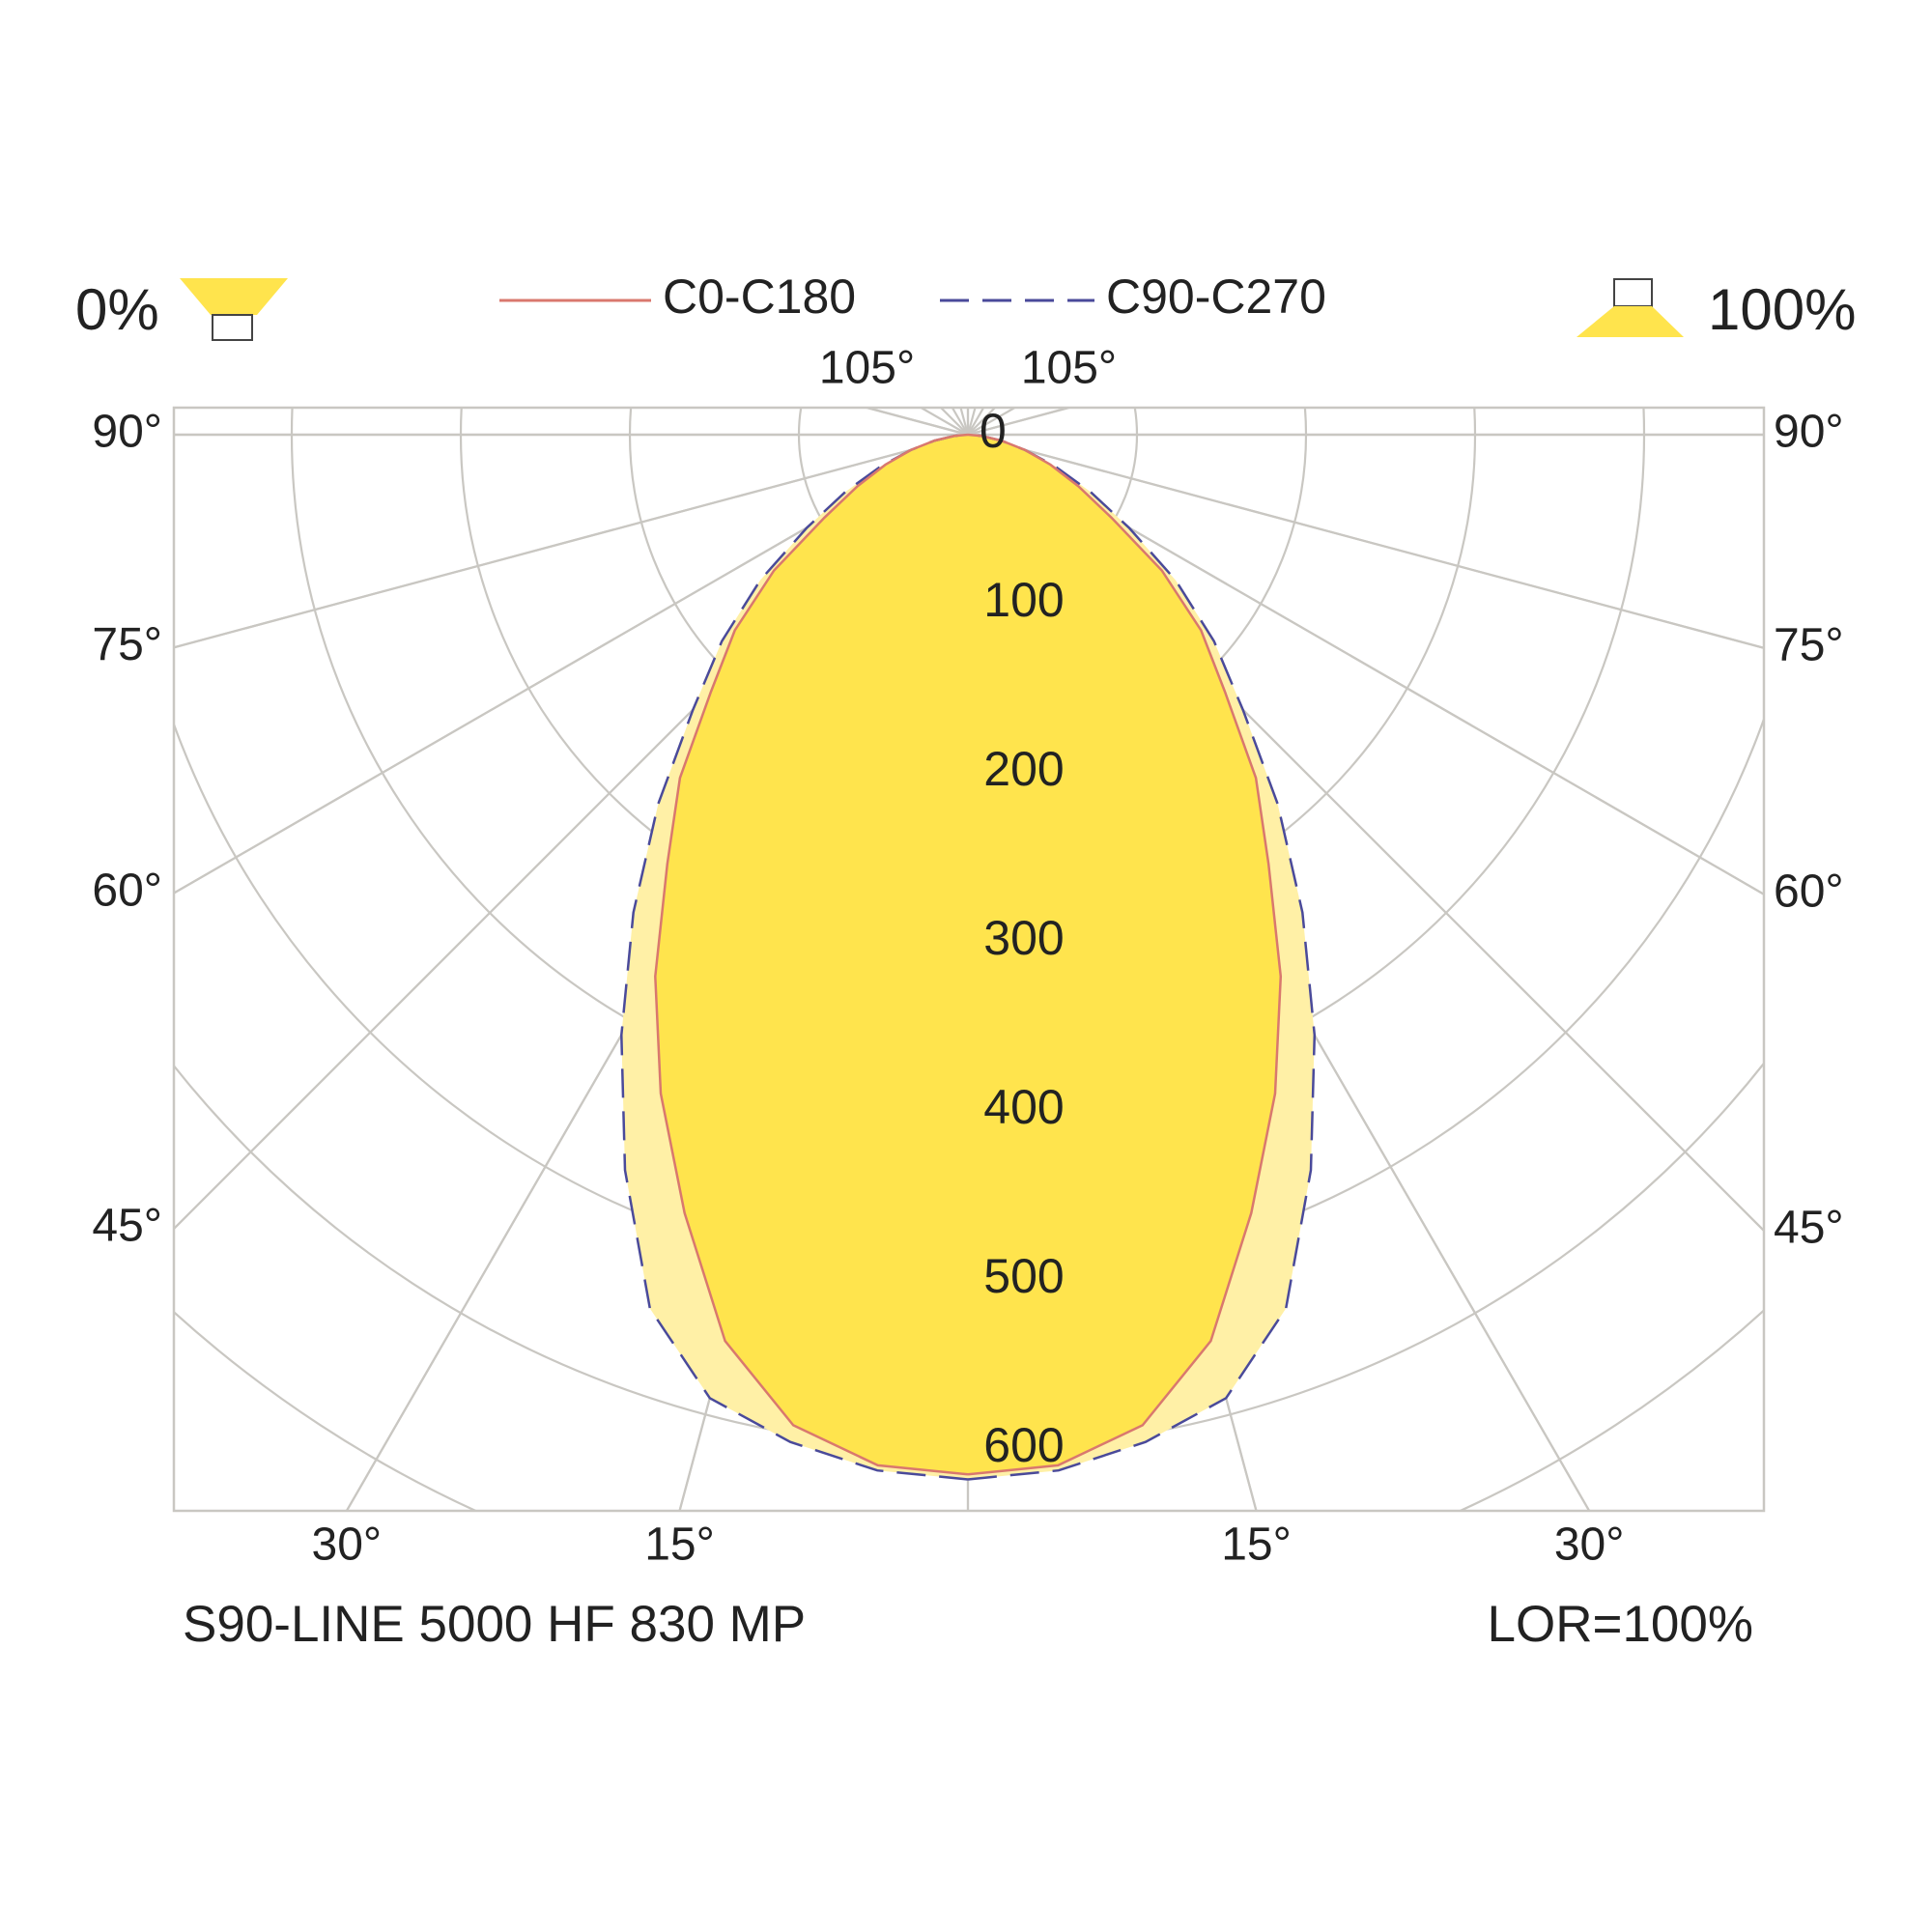 This screenshot has width=1932, height=1932. Describe the element at coordinates (1024, 1445) in the screenshot. I see `r-tick-label: 600` at that location.